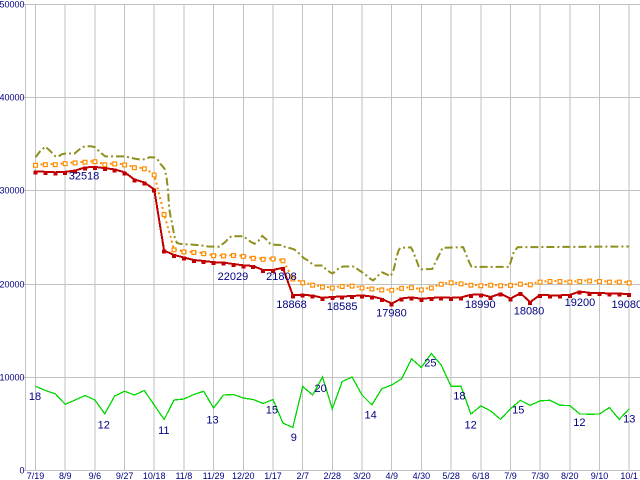 The height and width of the screenshot is (480, 640). What do you see at coordinates (294, 438) in the screenshot?
I see `svg-text: 9` at bounding box center [294, 438].